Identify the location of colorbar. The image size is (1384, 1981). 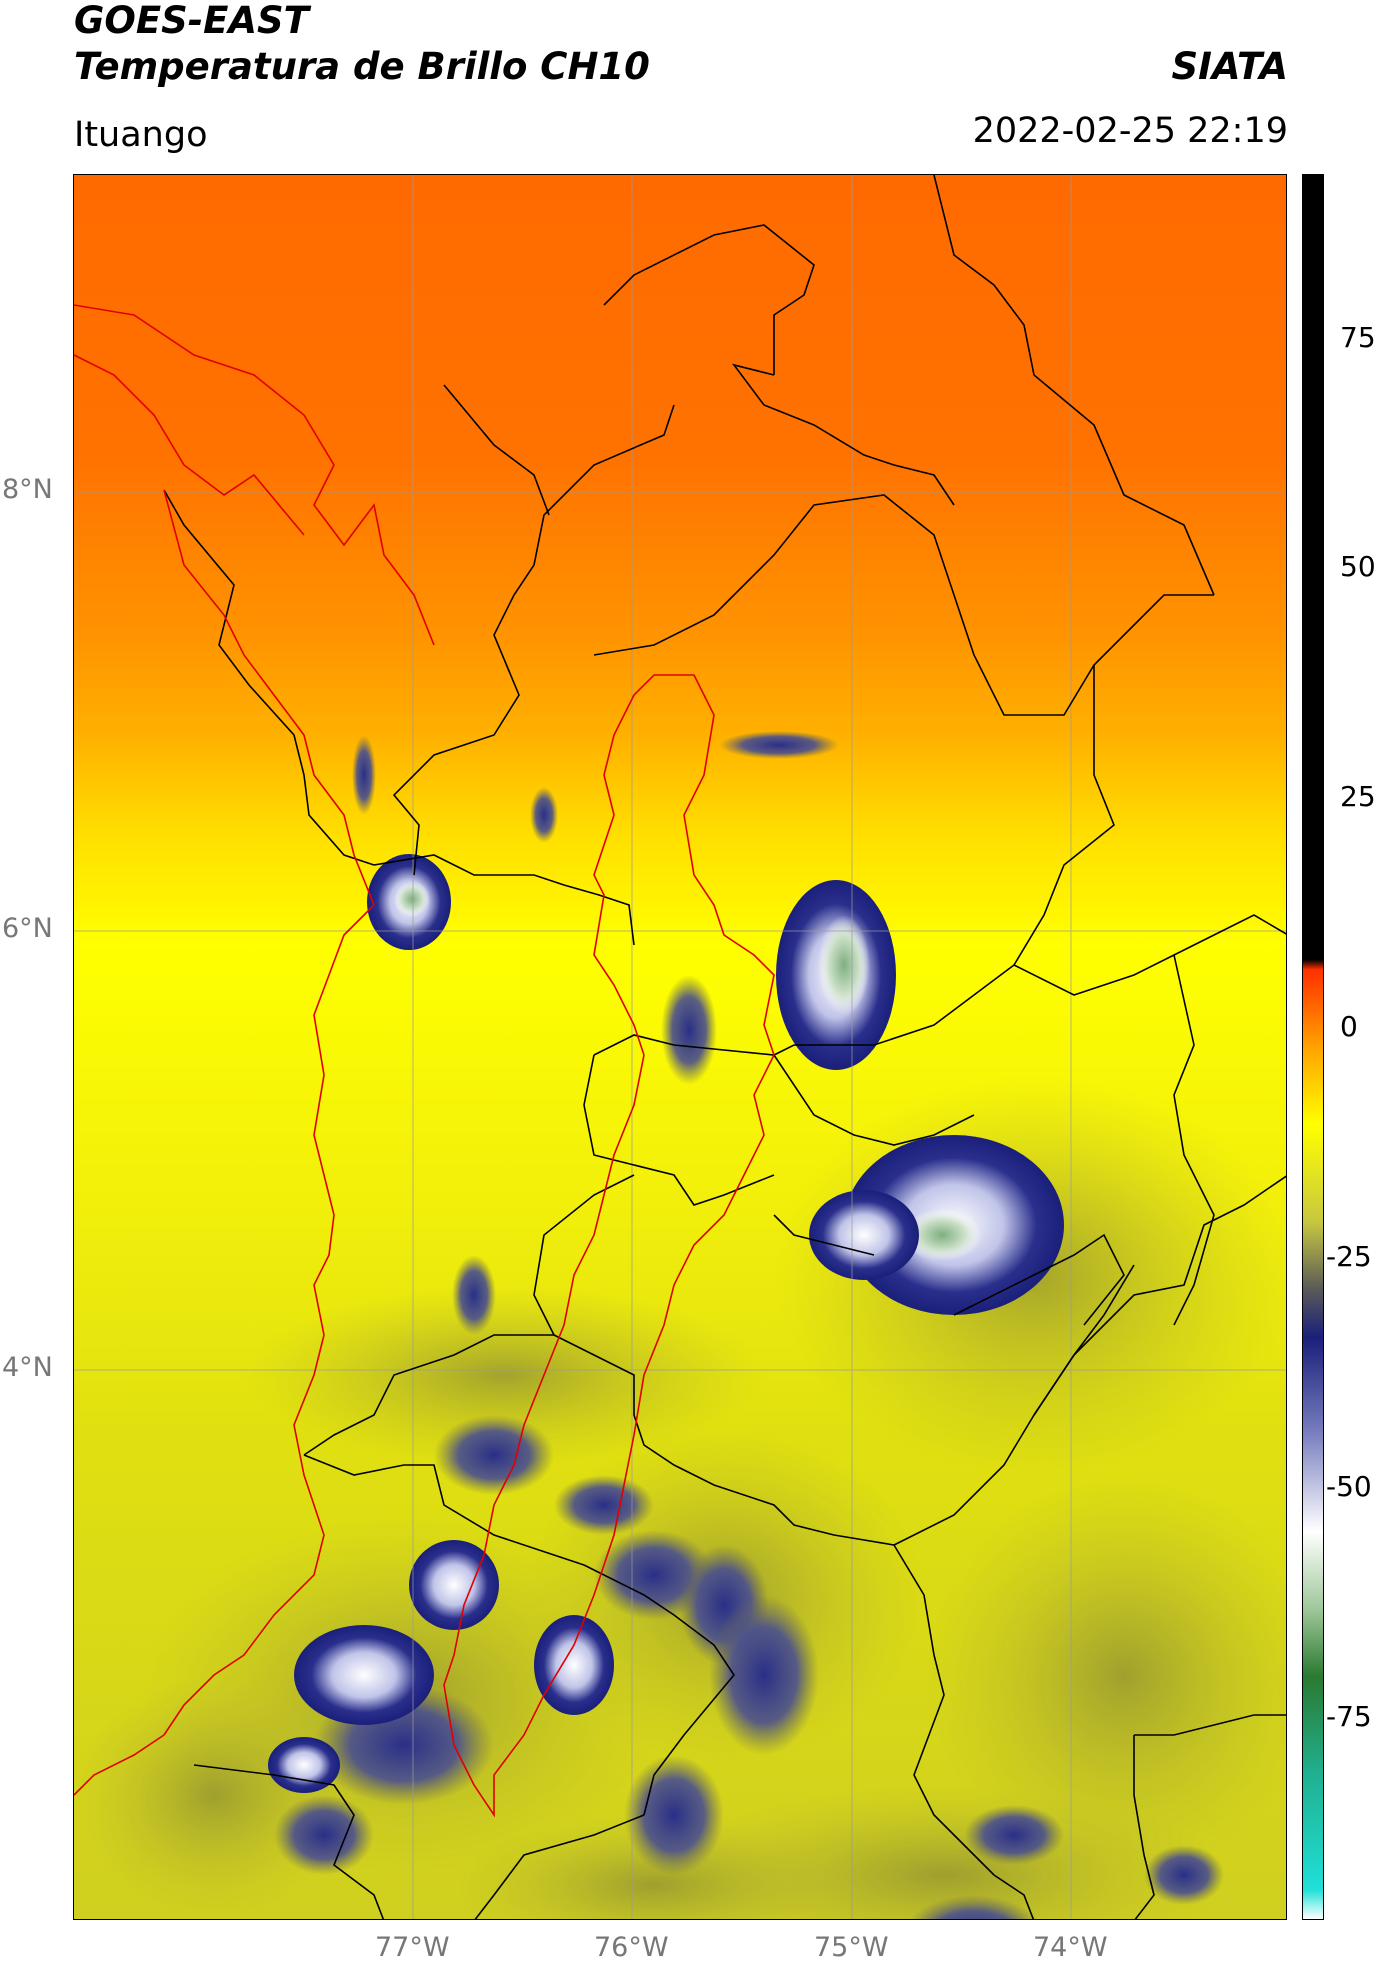
(1313, 1047).